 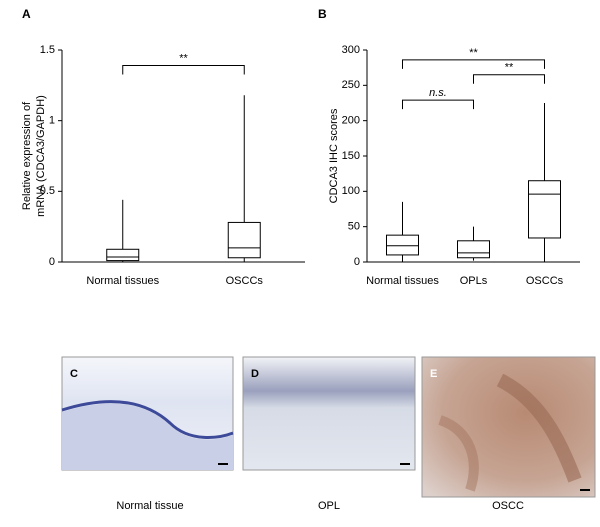 I want to click on y-tick-label: 200, so click(x=351, y=121).